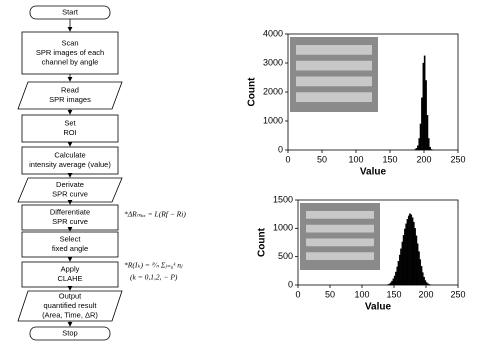  What do you see at coordinates (70, 99) in the screenshot?
I see `node-label: SPR images` at bounding box center [70, 99].